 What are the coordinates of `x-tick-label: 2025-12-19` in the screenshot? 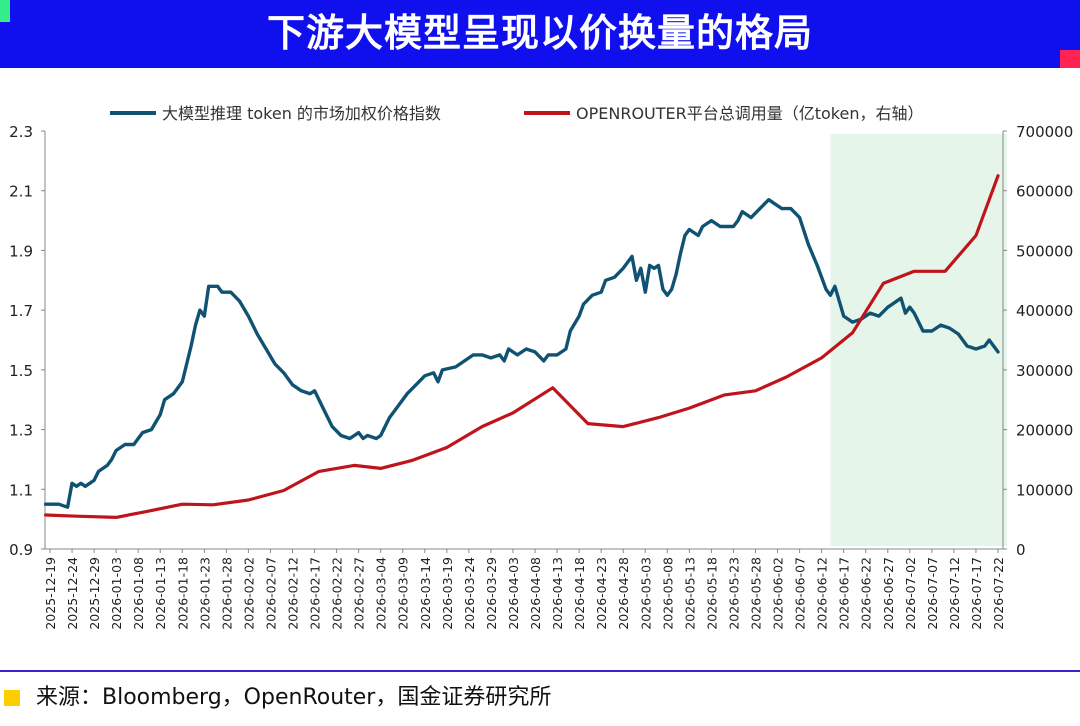 It's located at (50, 593).